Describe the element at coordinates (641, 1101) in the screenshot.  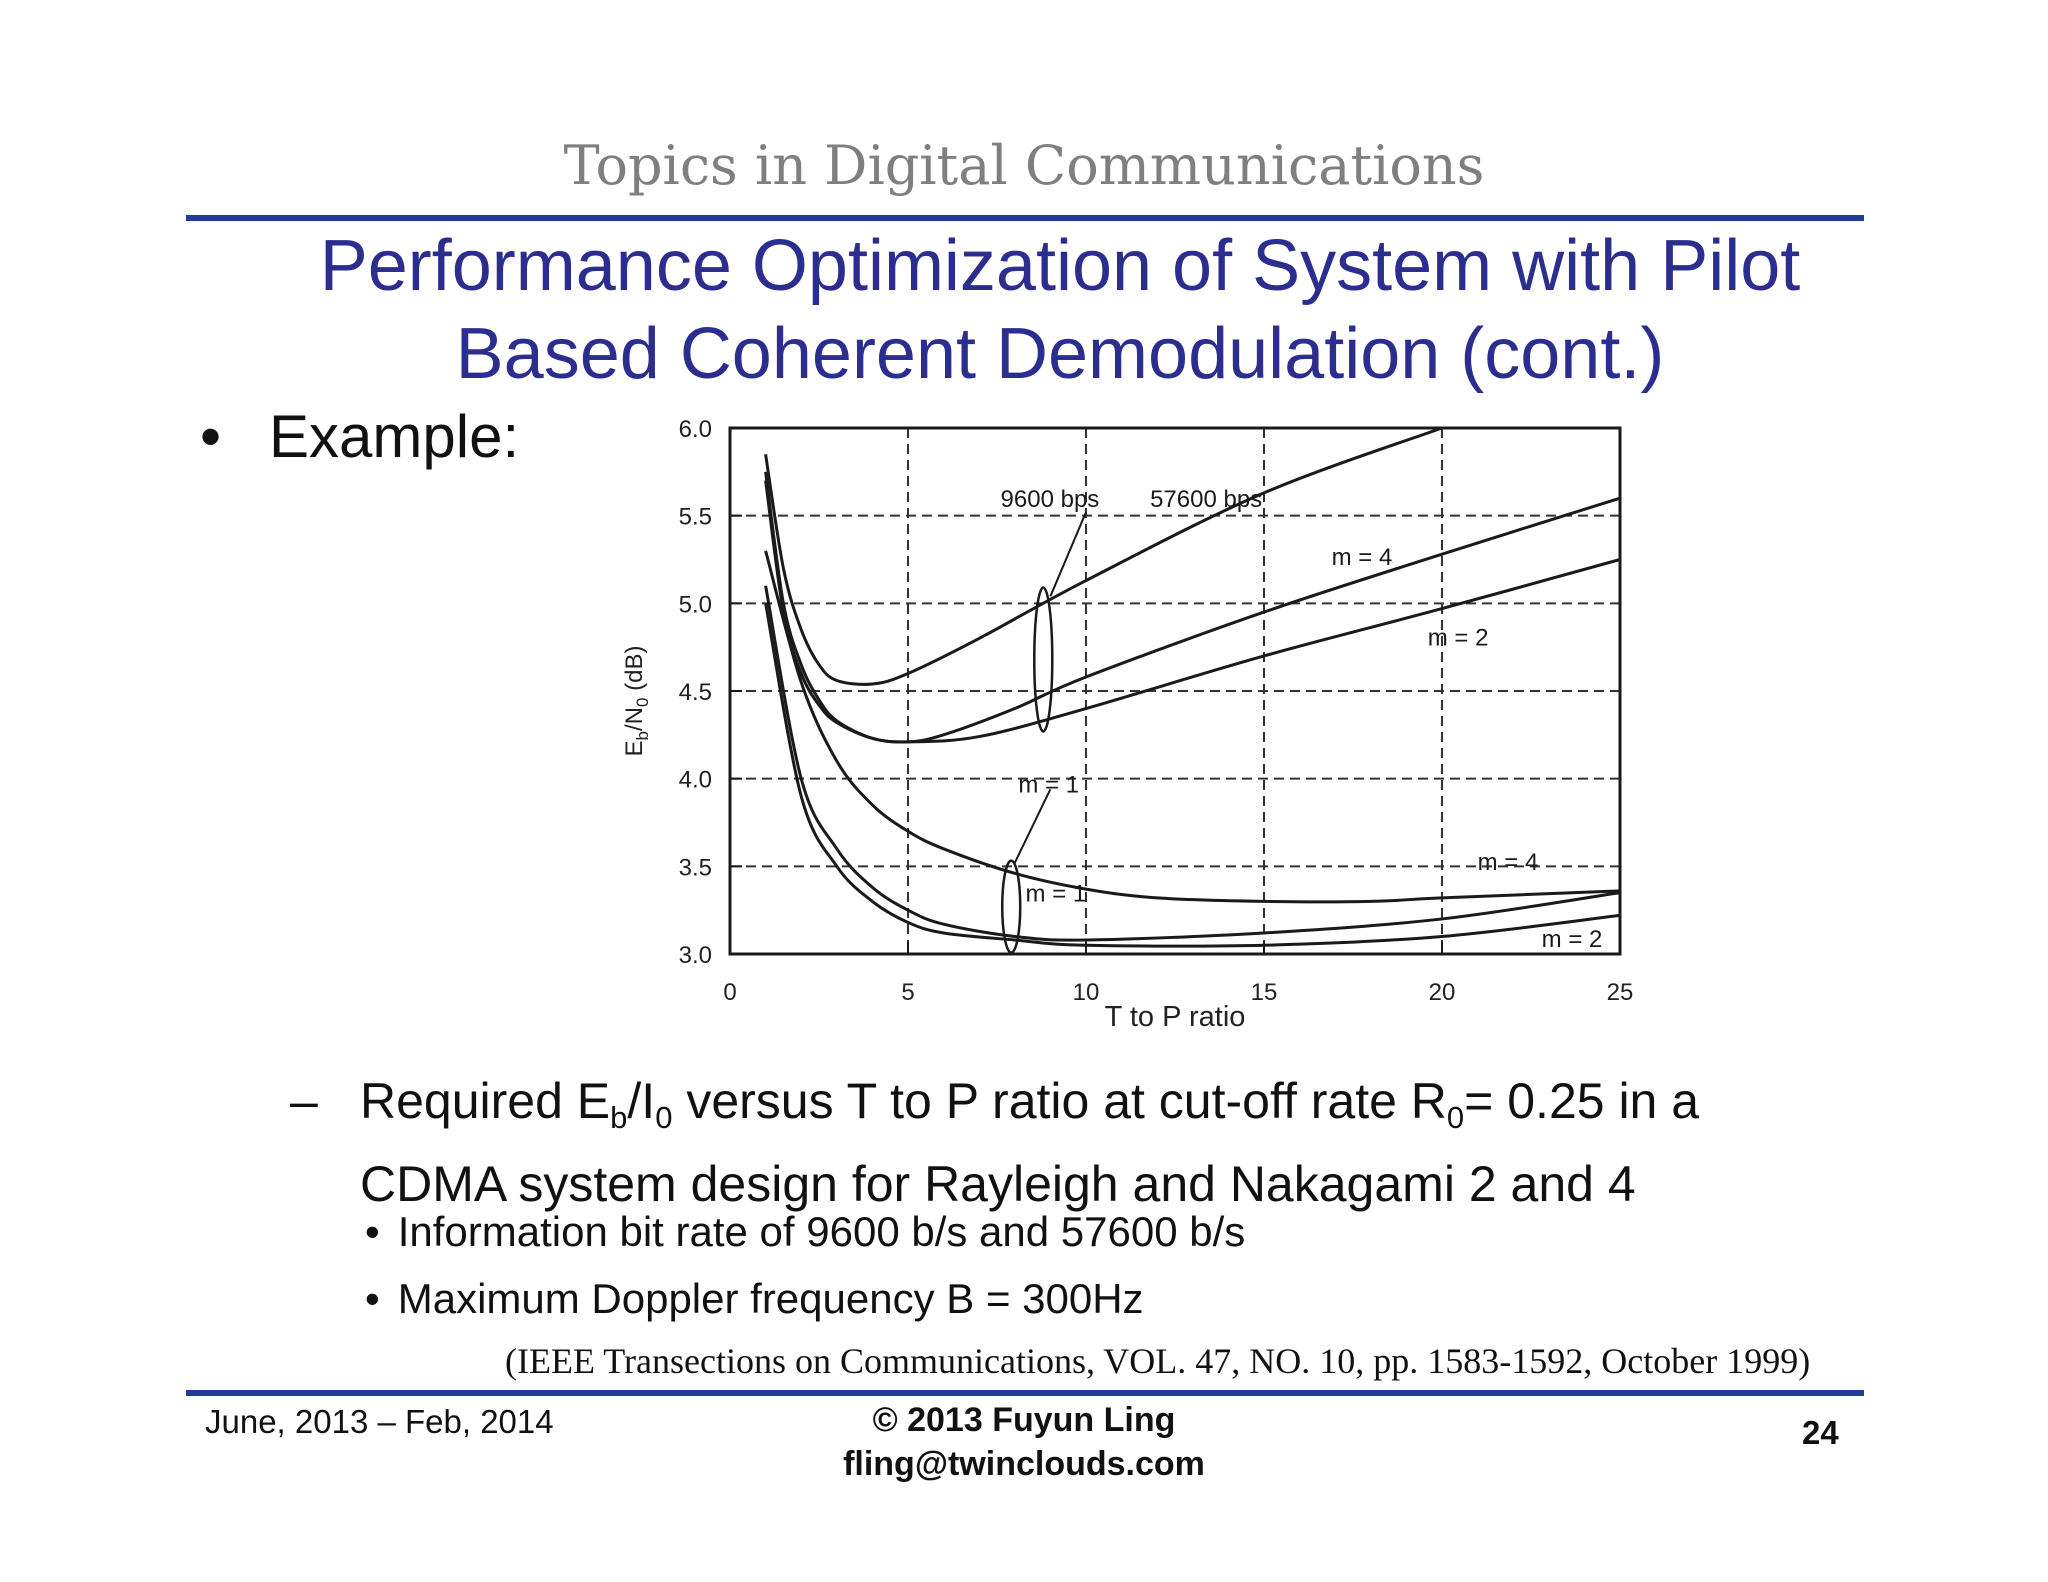
I see `caption-part: /I` at that location.